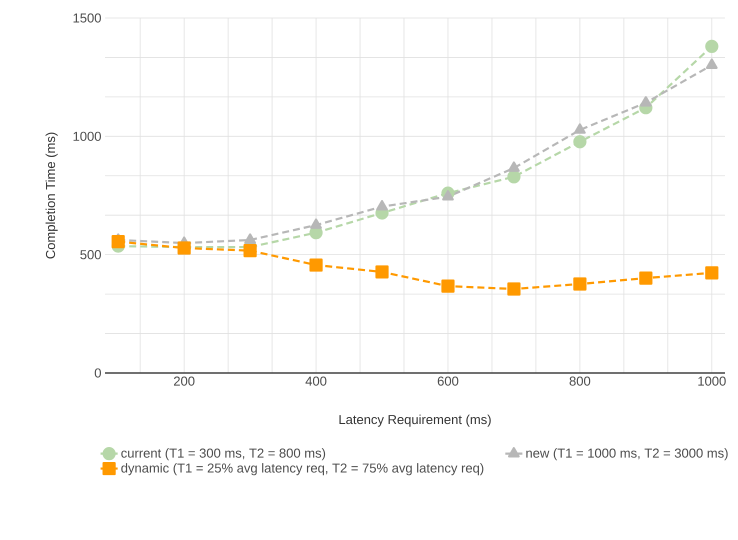 This screenshot has width=738, height=540. Describe the element at coordinates (184, 381) in the screenshot. I see `x-tick-label: 200` at that location.